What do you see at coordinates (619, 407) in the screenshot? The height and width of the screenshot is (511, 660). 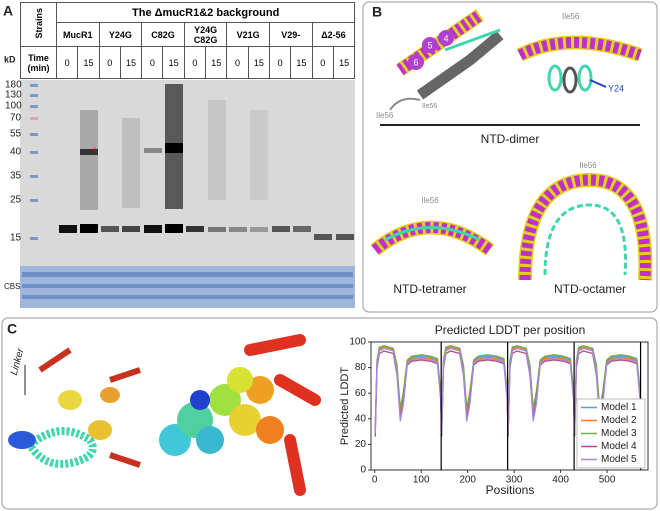 I see `legend-label: Model 1` at bounding box center [619, 407].